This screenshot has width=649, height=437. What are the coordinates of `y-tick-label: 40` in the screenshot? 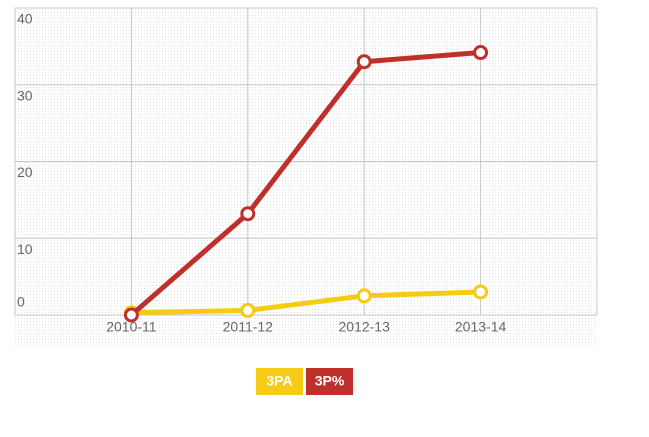 It's located at (25, 19).